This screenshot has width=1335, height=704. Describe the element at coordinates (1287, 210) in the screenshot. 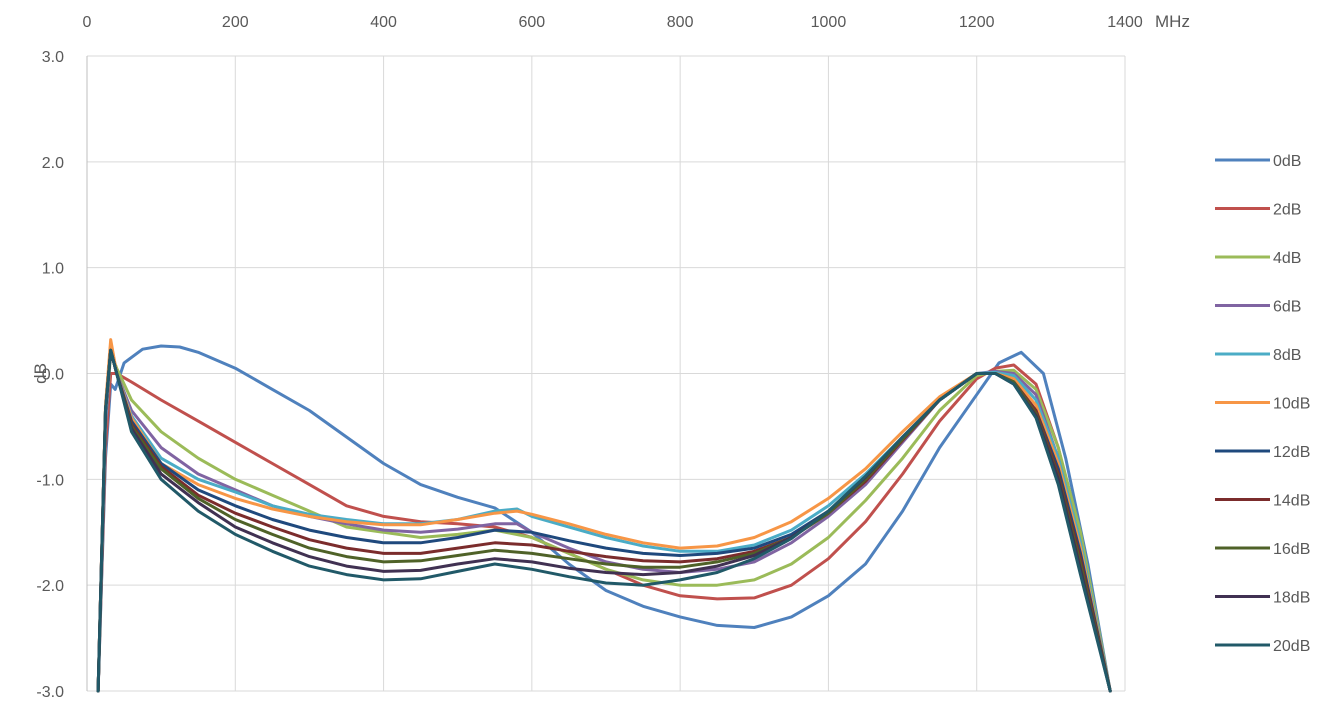

I see `legend-label-2dB: 2dB` at that location.